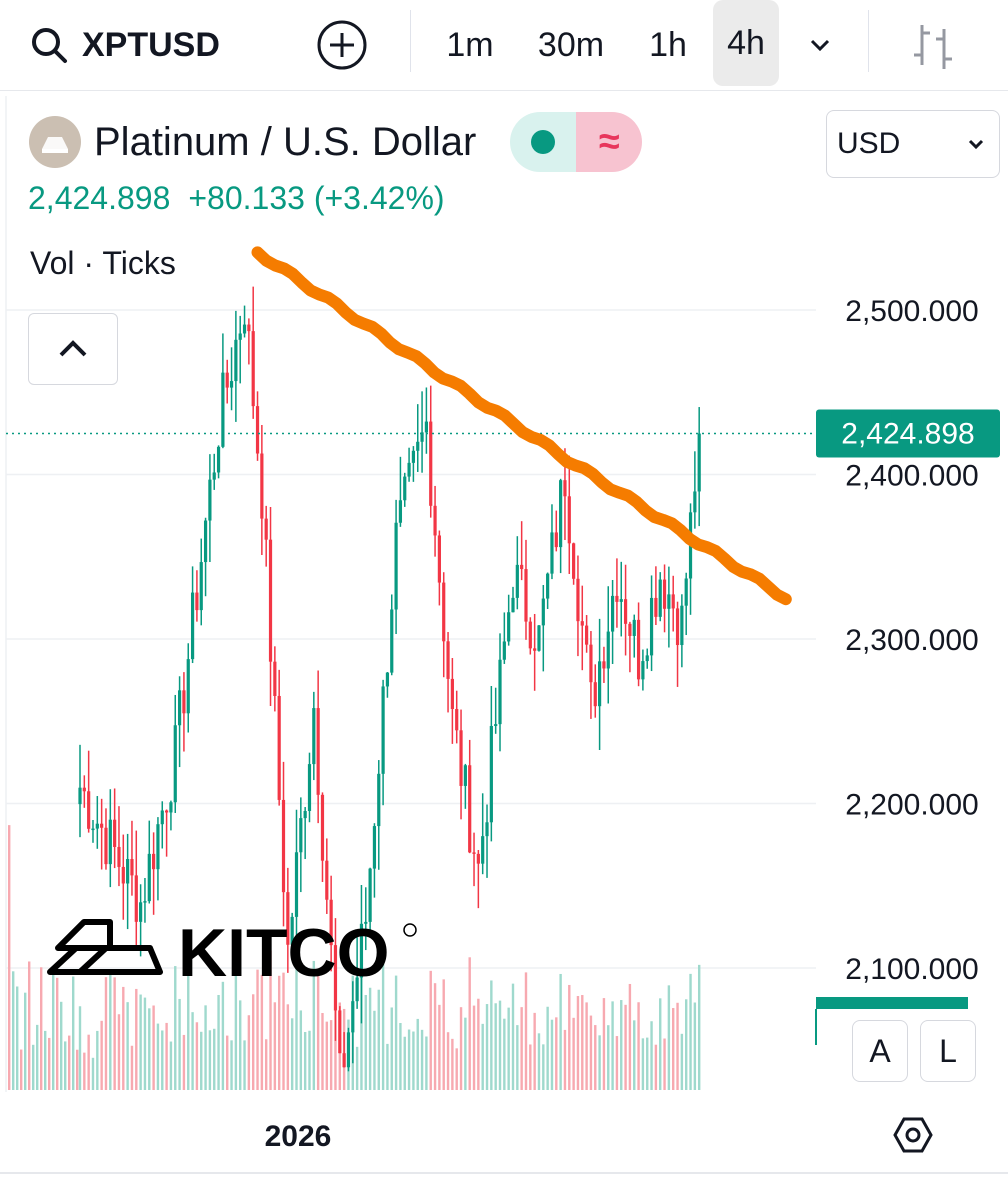 The height and width of the screenshot is (1179, 1008). I want to click on symbol-name: XPTUSD, so click(151, 44).